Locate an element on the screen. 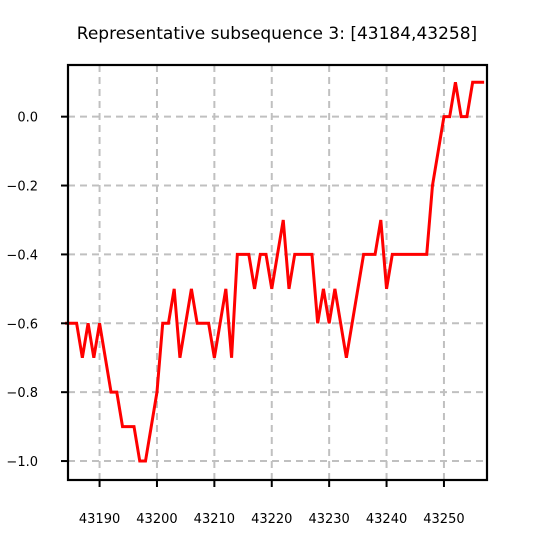 Image resolution: width=540 pixels, height=540 pixels. x-tick-label: 43190 is located at coordinates (99, 519).